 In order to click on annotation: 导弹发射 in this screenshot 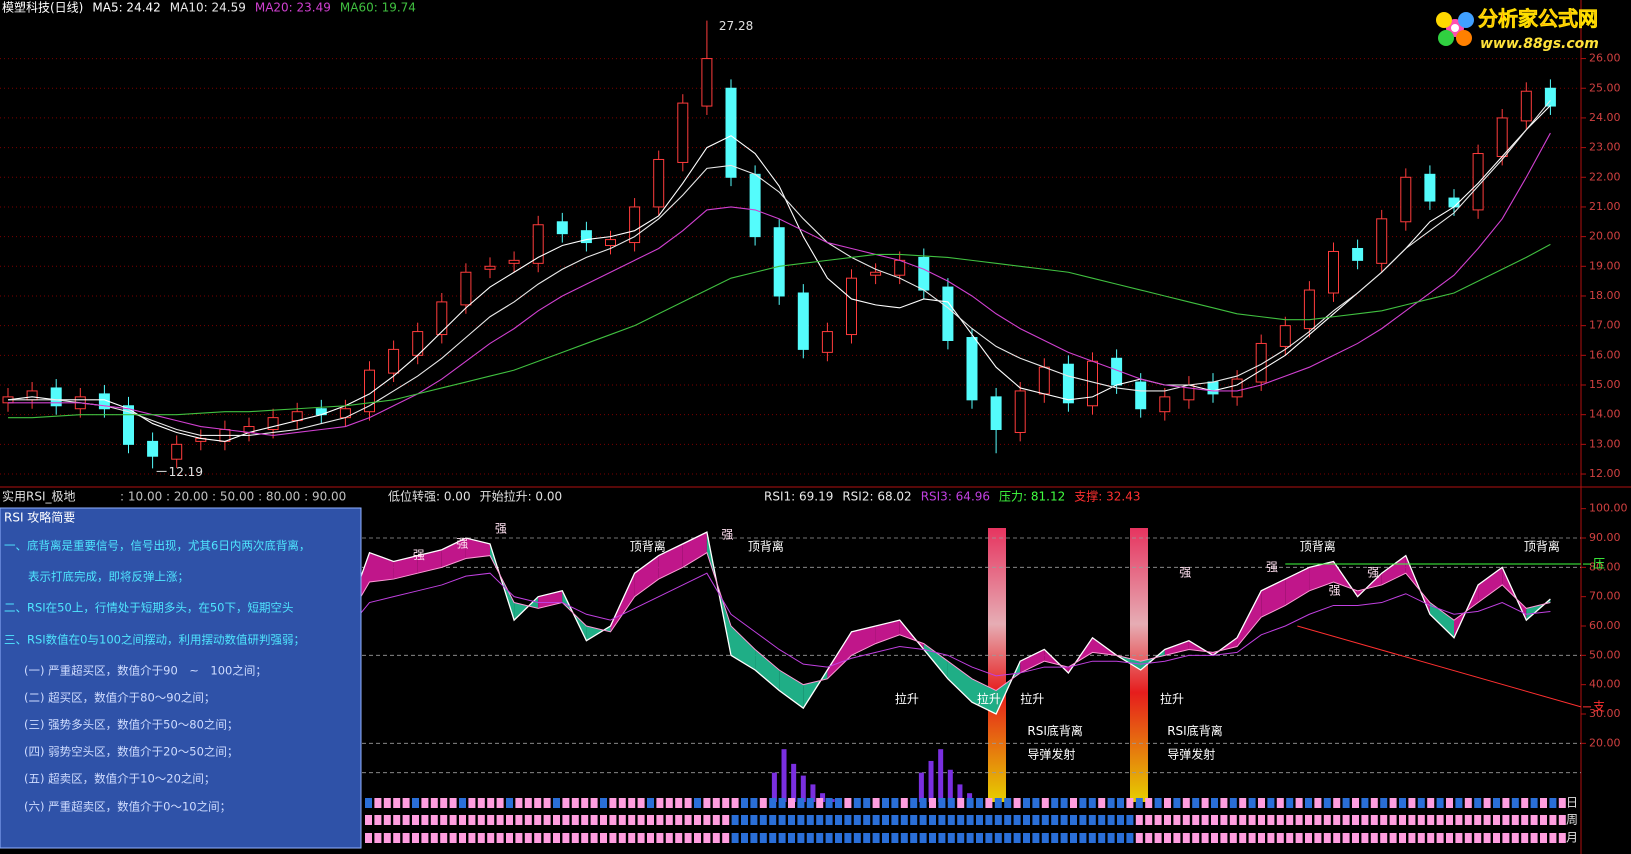, I will do `click(1051, 754)`.